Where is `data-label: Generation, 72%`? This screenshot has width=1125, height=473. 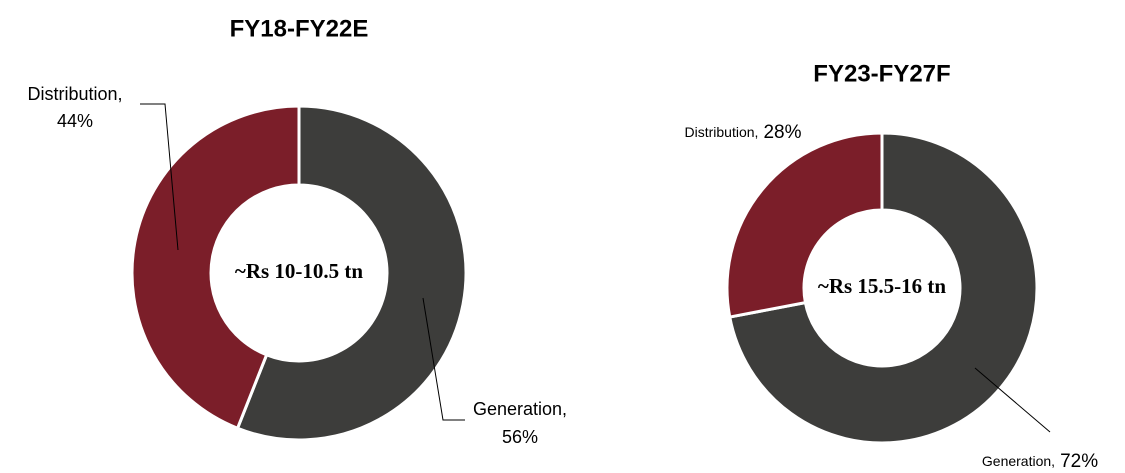 data-label: Generation, 72% is located at coordinates (1040, 461).